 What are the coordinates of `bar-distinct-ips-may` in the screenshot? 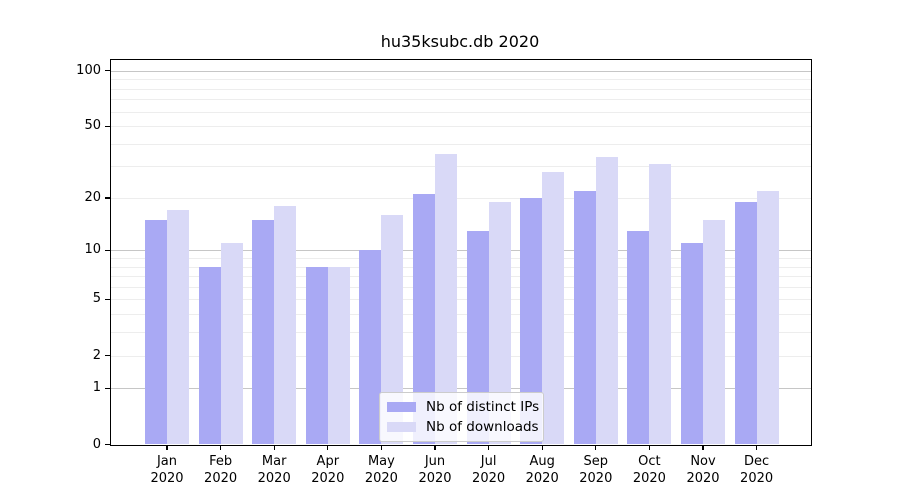 It's located at (370, 347).